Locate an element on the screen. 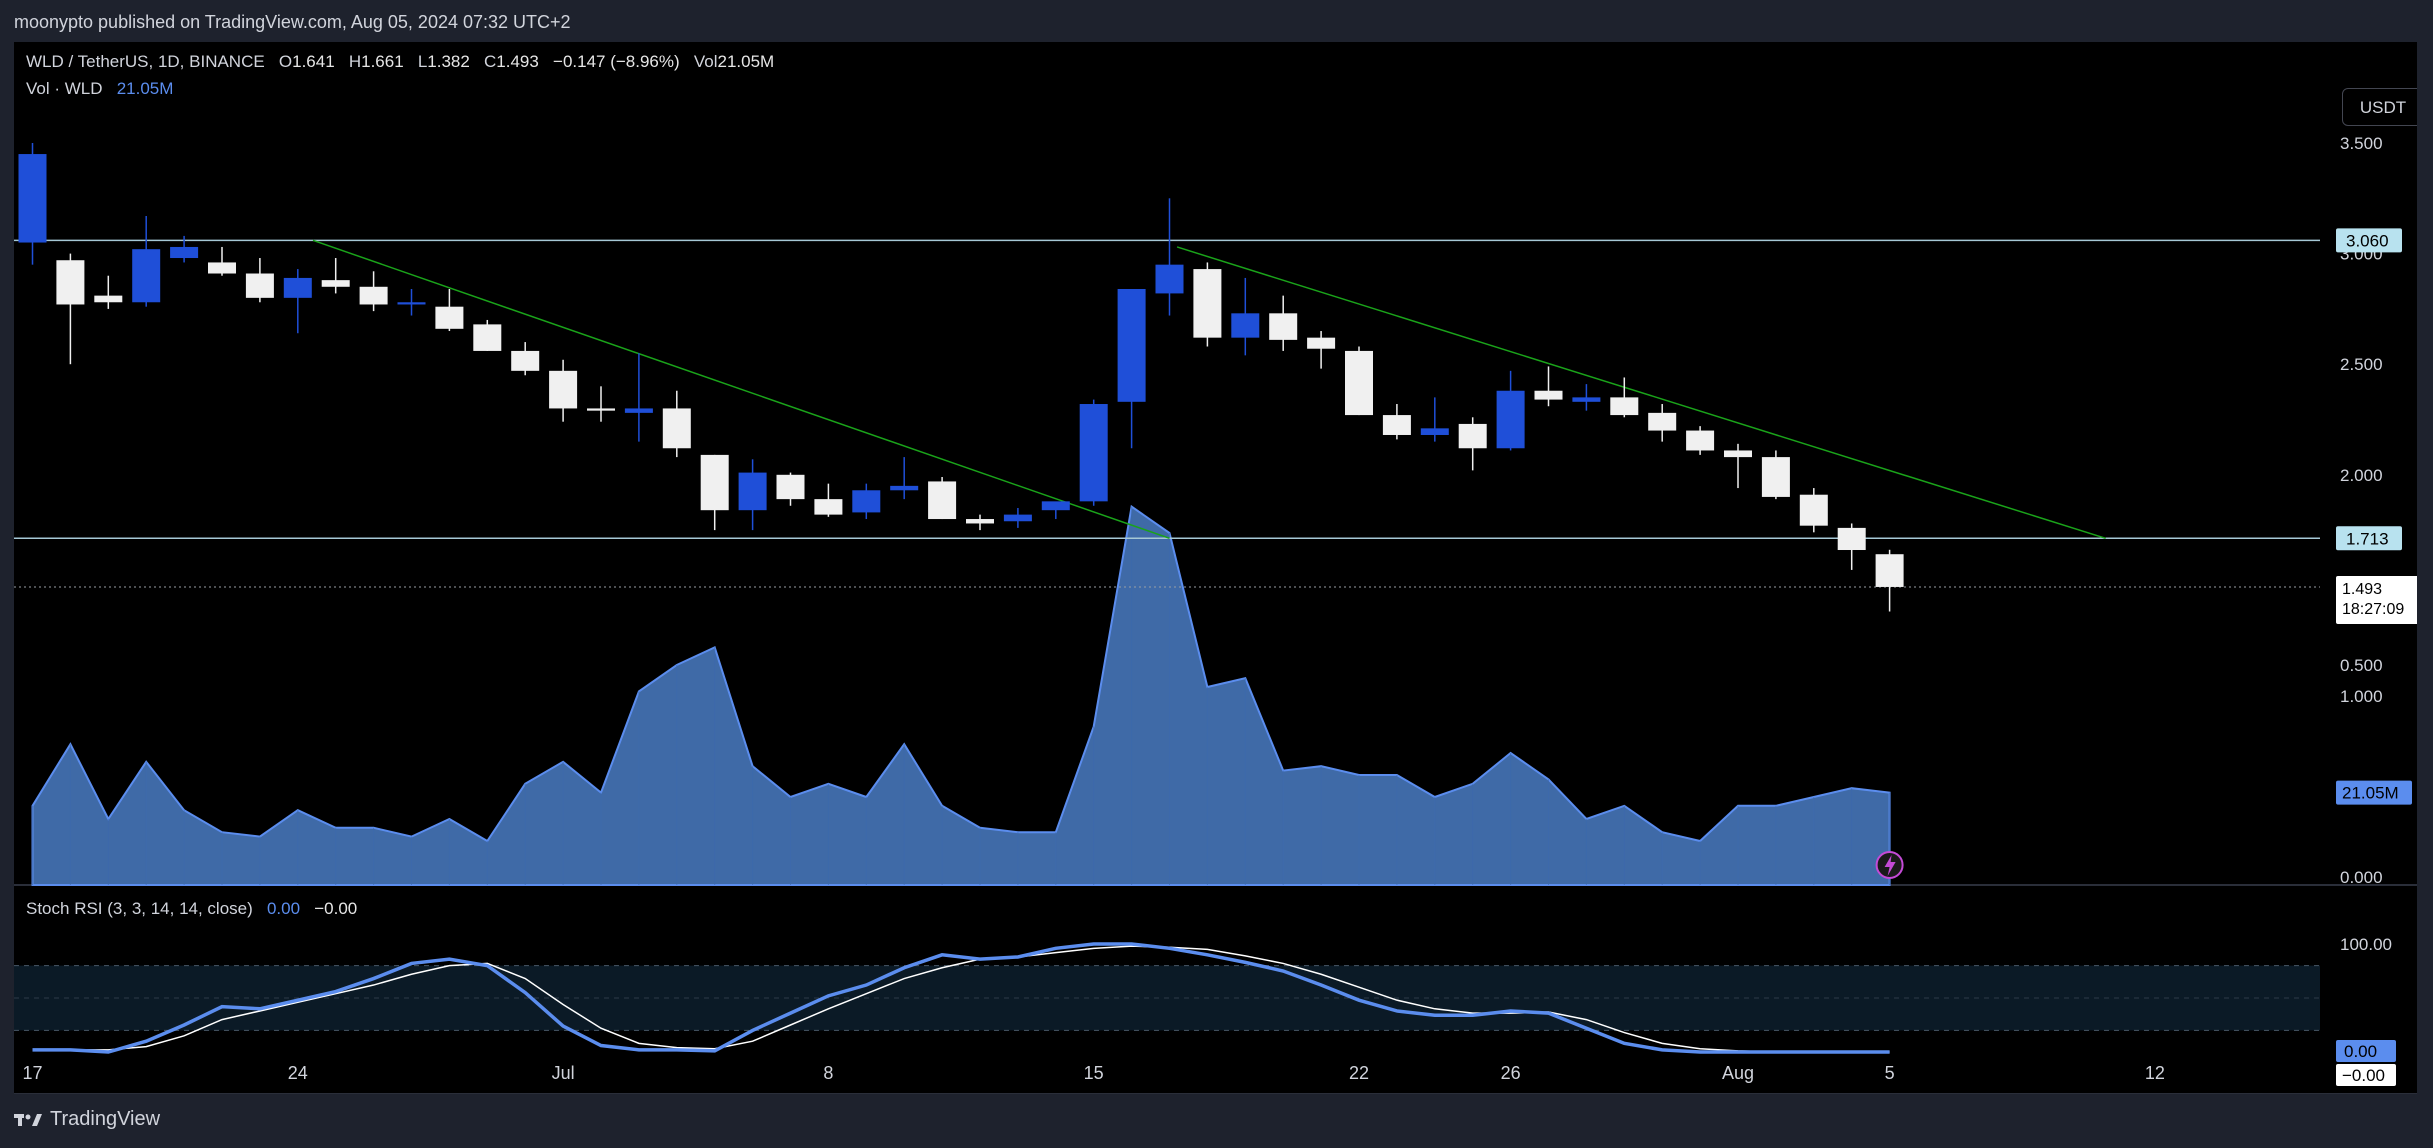 Image resolution: width=2433 pixels, height=1148 pixels. level-label: 1.713 is located at coordinates (2367, 538).